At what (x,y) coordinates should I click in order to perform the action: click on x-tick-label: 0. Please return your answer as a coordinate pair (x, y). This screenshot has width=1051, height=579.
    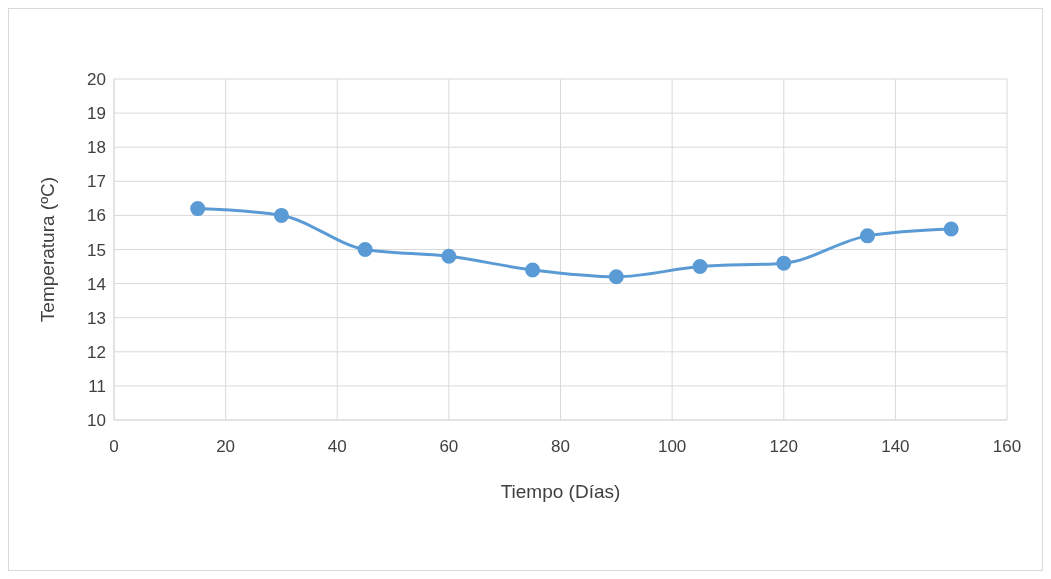
    Looking at the image, I should click on (114, 447).